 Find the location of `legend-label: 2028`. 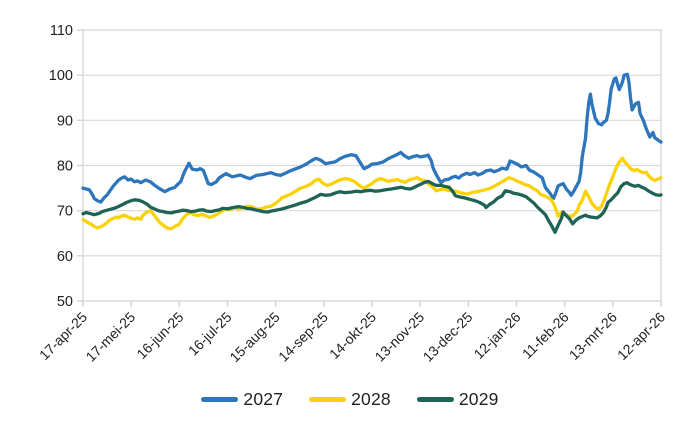

legend-label: 2028 is located at coordinates (371, 398).